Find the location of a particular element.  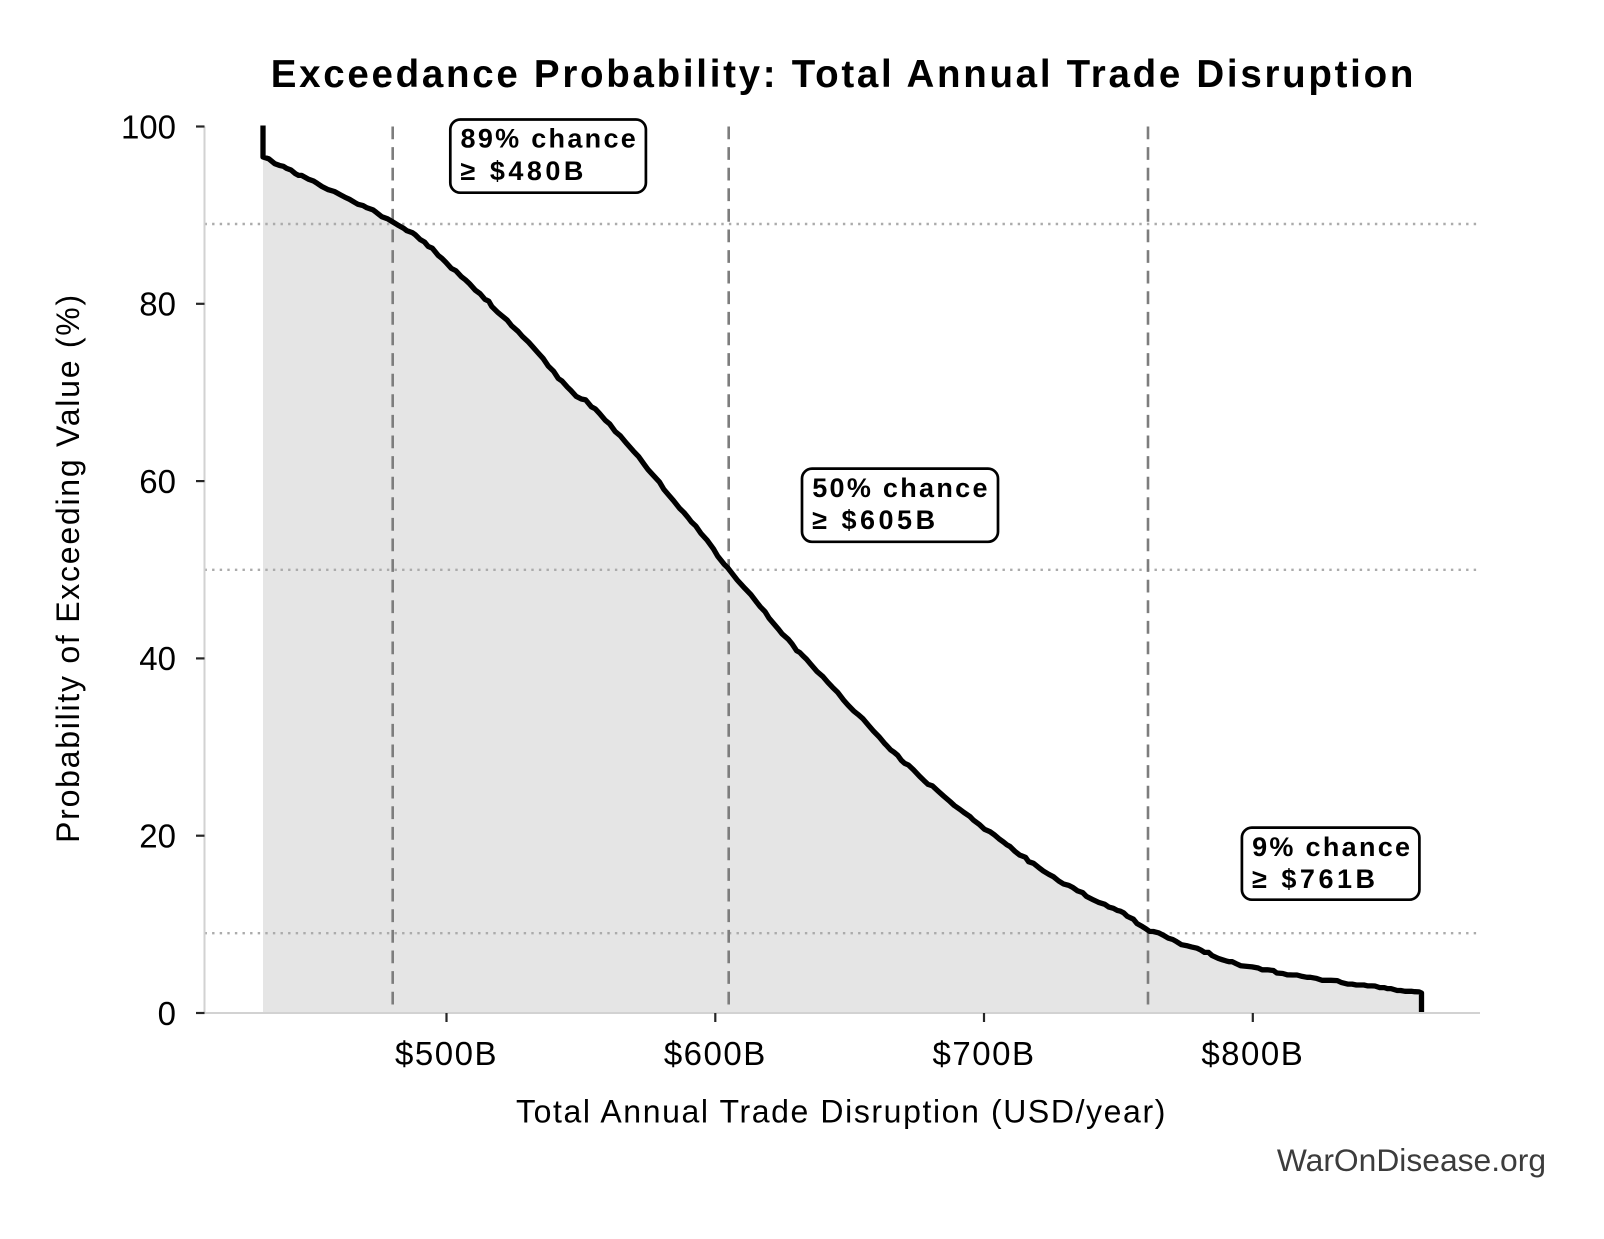

svg-text: 50% chance is located at coordinates (901, 488).